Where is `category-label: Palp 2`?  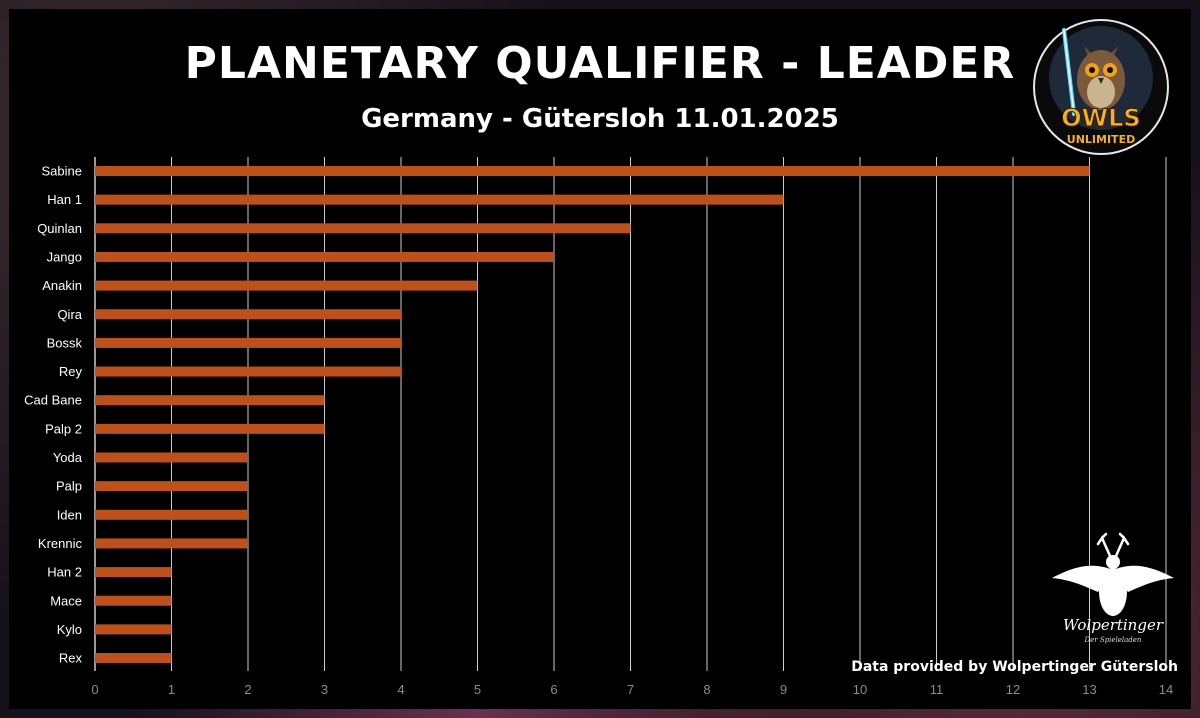 category-label: Palp 2 is located at coordinates (63, 428).